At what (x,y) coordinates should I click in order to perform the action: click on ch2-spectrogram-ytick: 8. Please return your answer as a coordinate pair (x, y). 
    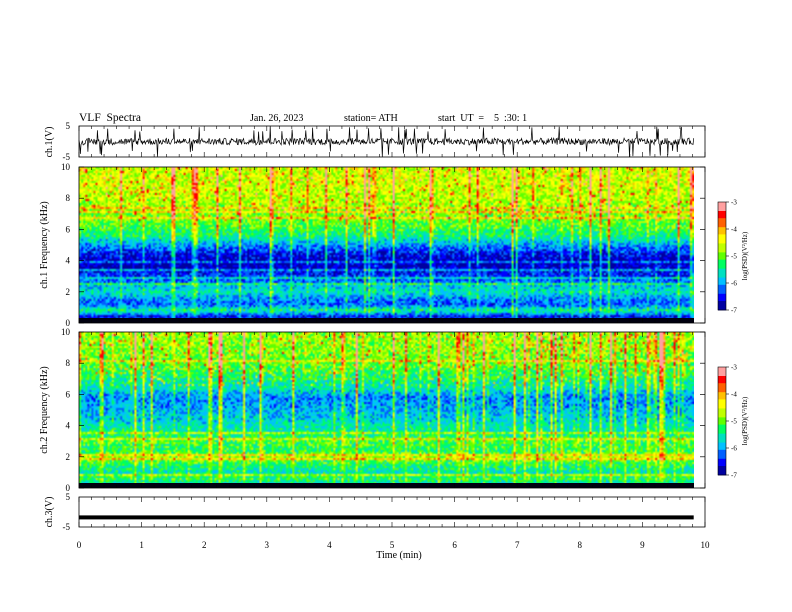
    Looking at the image, I should click on (68, 363).